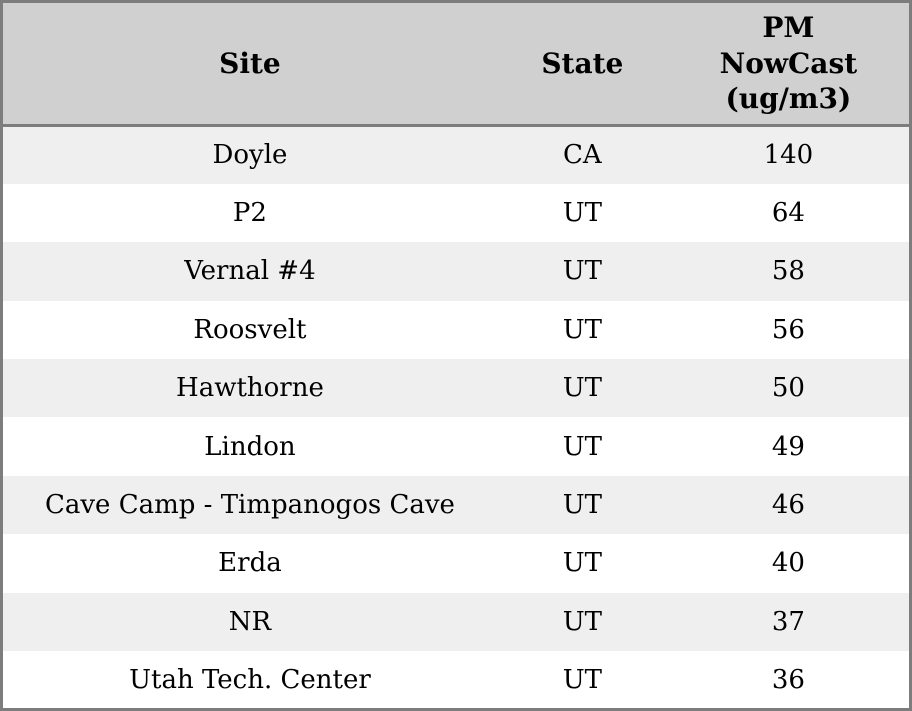  I want to click on column-header-state-label: State, so click(582, 63).